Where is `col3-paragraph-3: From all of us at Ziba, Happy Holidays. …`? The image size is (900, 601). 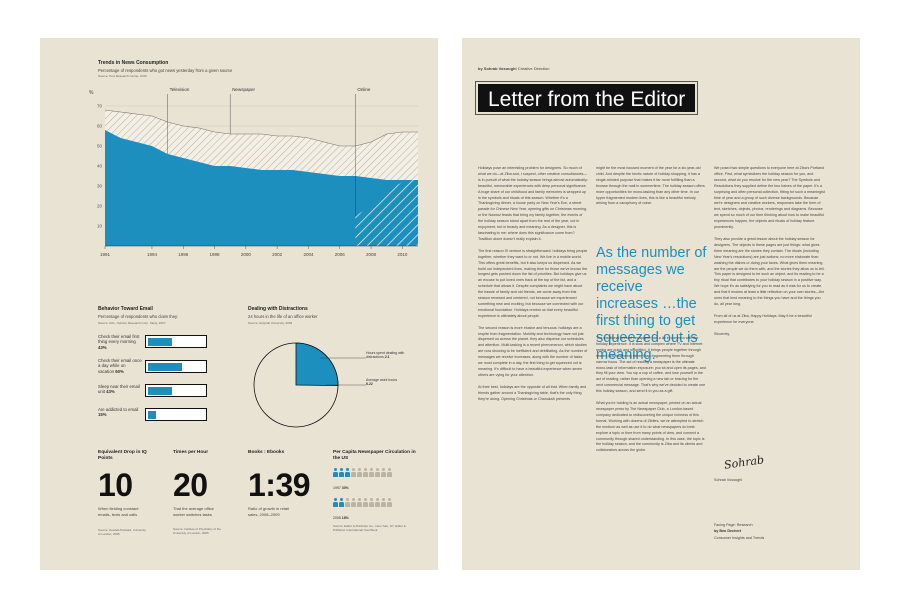
col3-paragraph-3: From all of us at Ziba, Happy Holidays. … is located at coordinates (763, 318).